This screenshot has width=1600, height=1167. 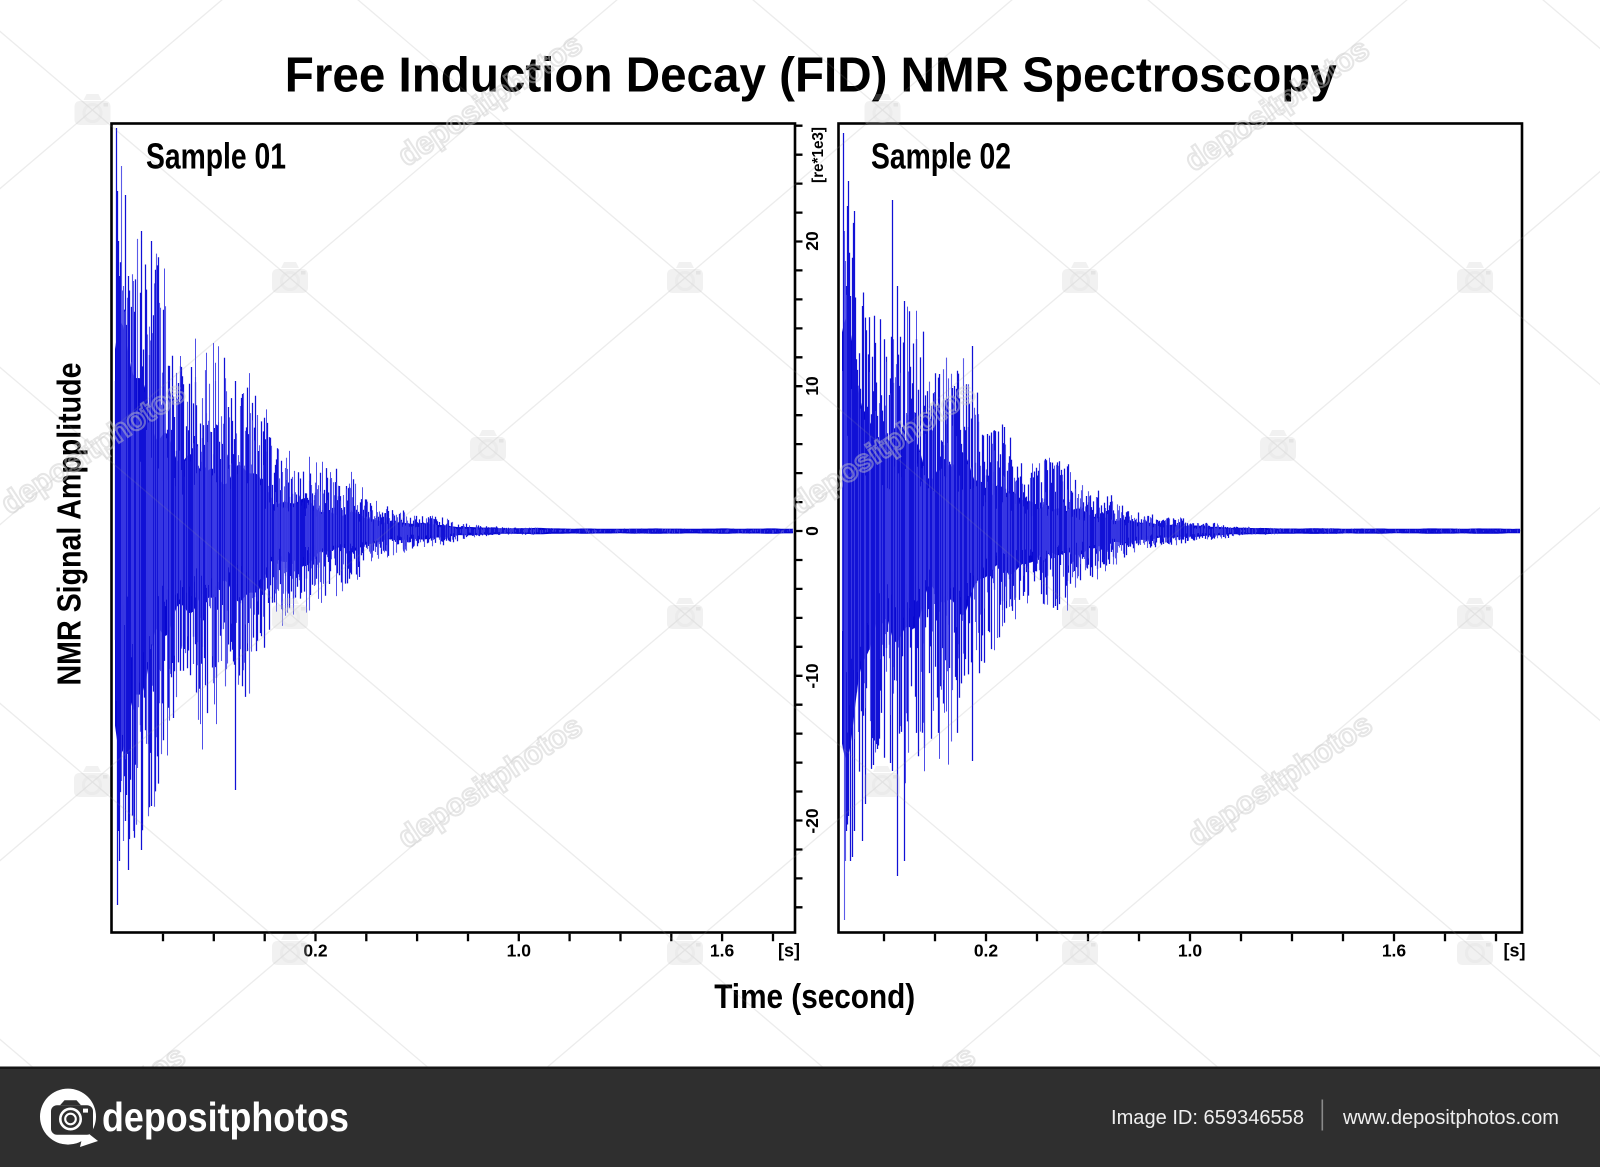 What do you see at coordinates (818, 155) in the screenshot?
I see `svg-text: [re*1e3]` at bounding box center [818, 155].